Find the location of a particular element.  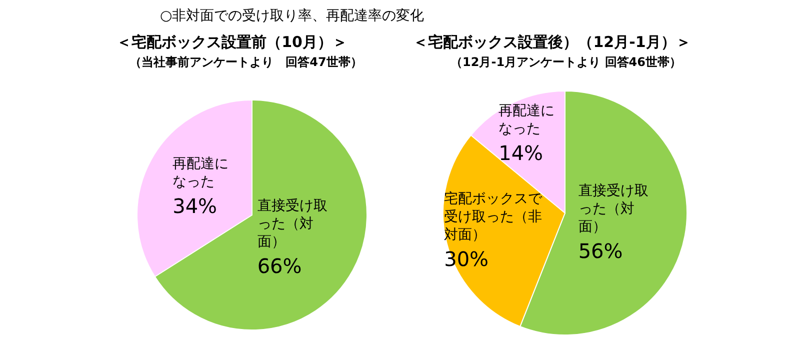

data-label: 66% is located at coordinates (280, 266).